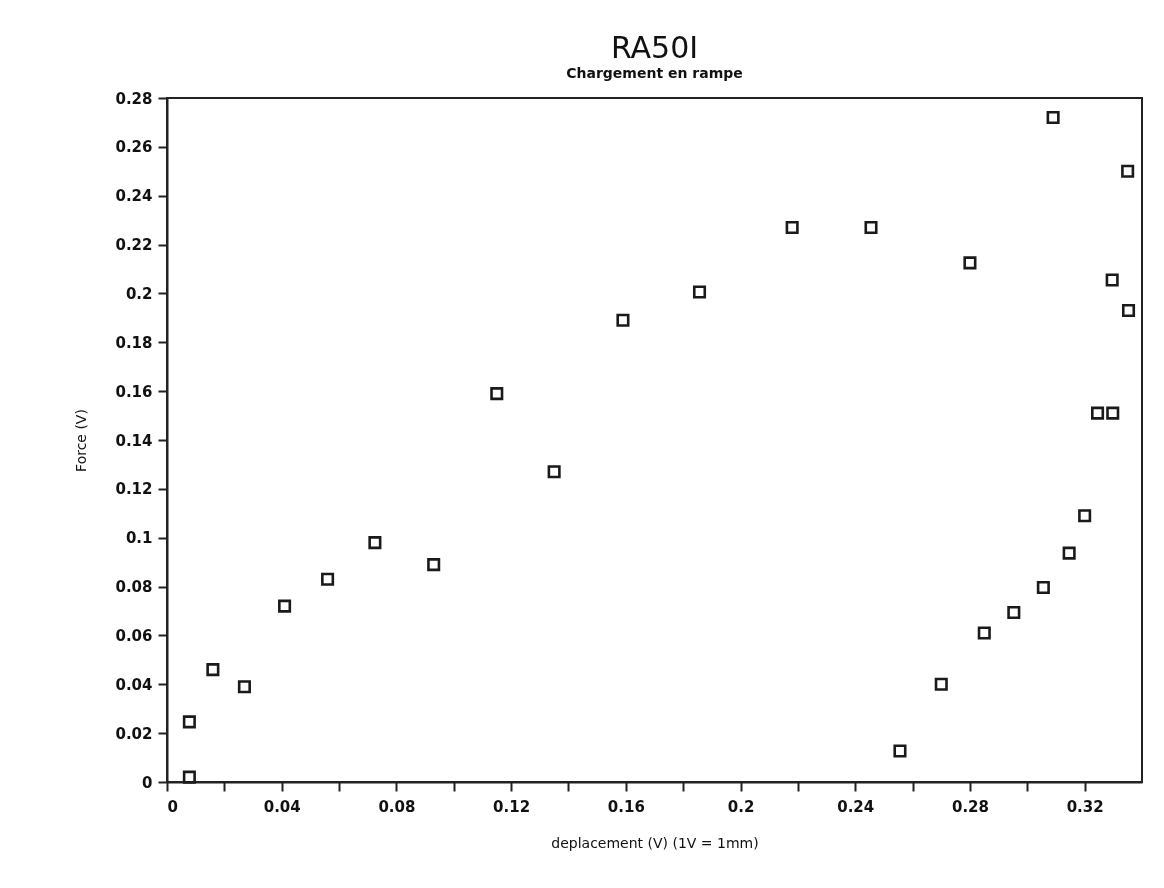 This screenshot has width=1164, height=888. Describe the element at coordinates (397, 806) in the screenshot. I see `x-tick-label: 0.08` at that location.